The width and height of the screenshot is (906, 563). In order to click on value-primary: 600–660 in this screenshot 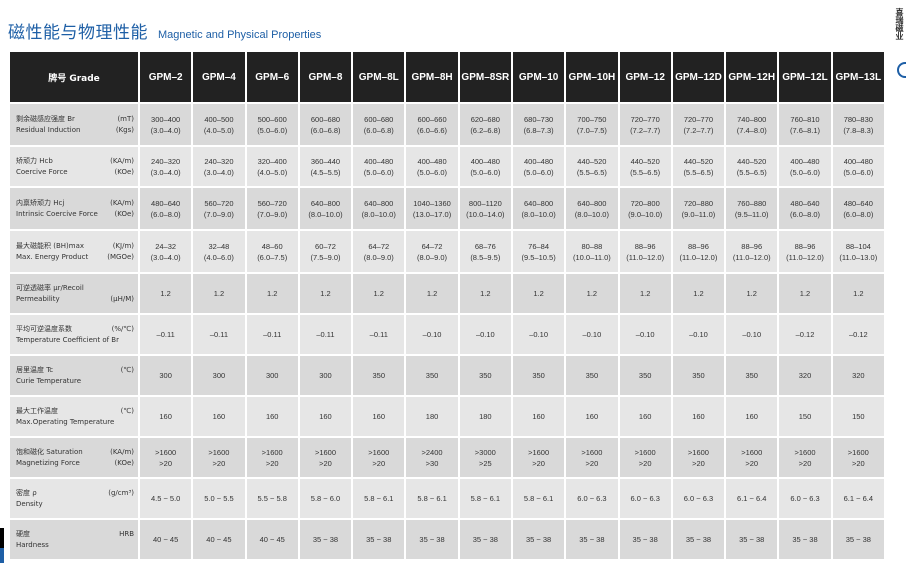, I will do `click(432, 119)`.